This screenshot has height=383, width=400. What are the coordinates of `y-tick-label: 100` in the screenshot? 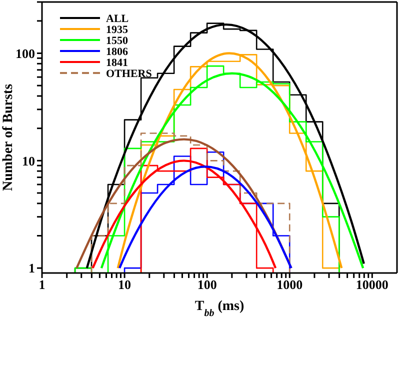 It's located at (25, 53).